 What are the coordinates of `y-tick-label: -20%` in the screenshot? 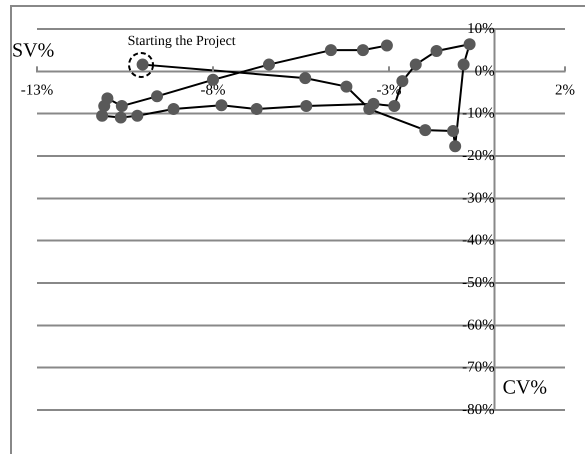 It's located at (478, 156).